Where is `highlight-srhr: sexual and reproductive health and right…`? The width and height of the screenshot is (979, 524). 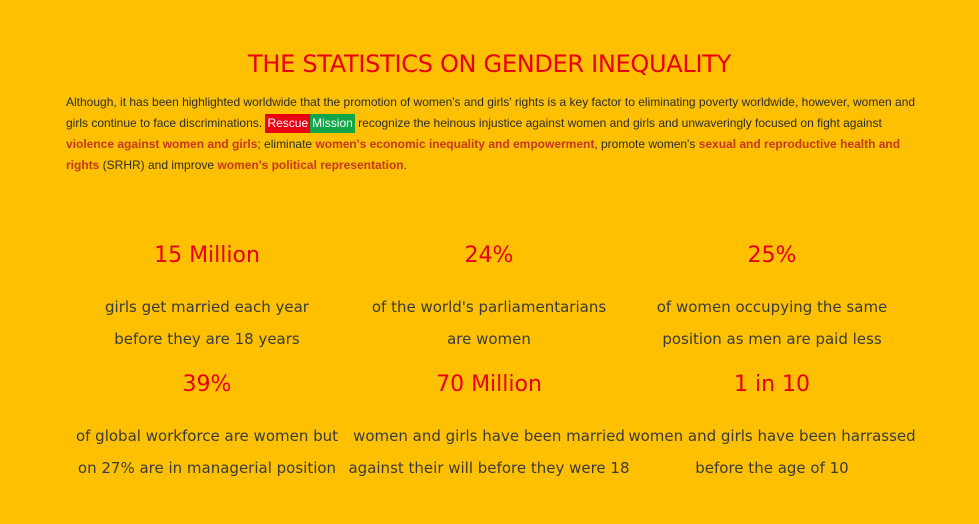 highlight-srhr: sexual and reproductive health and right… is located at coordinates (483, 154).